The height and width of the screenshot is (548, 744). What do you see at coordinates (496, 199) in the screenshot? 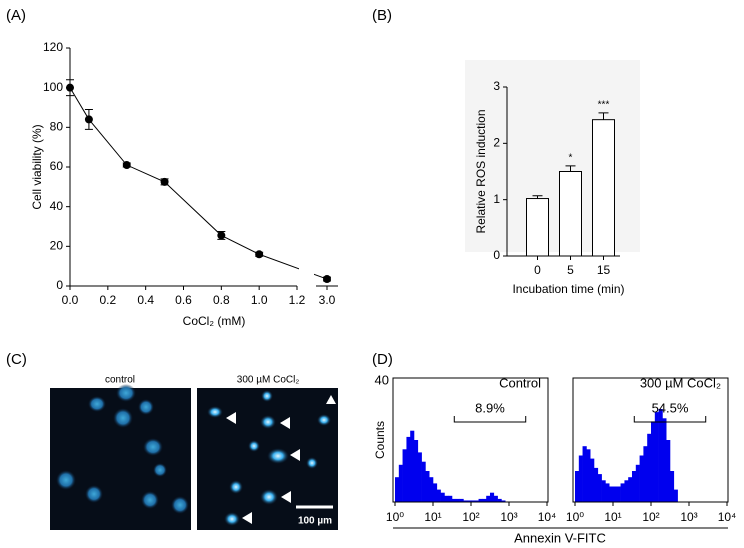
I see `y-tick-label: 1` at bounding box center [496, 199].